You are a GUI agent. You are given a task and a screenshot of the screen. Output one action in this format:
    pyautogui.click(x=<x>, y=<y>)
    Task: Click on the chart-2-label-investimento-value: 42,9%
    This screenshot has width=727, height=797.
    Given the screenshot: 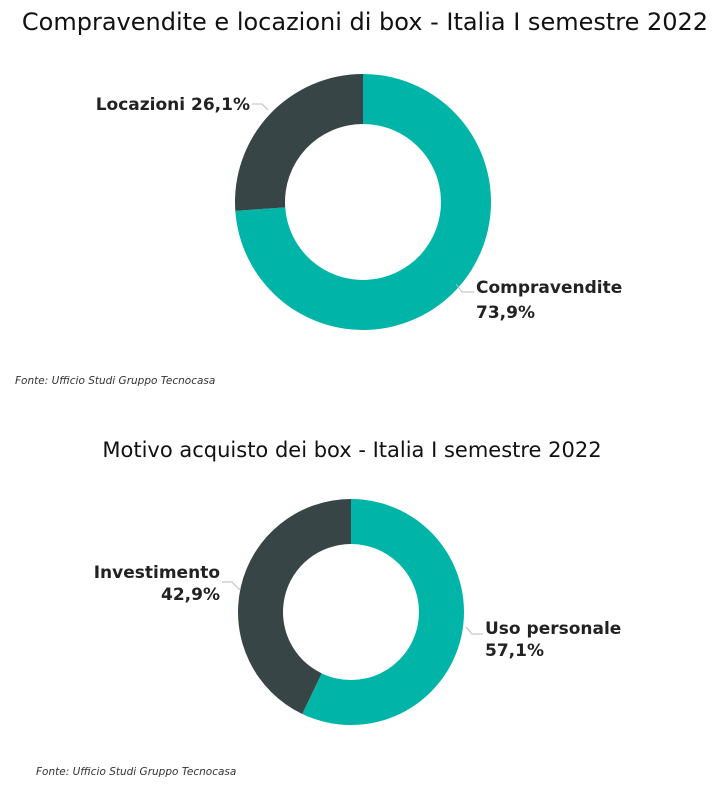 What is the action you would take?
    pyautogui.click(x=190, y=595)
    